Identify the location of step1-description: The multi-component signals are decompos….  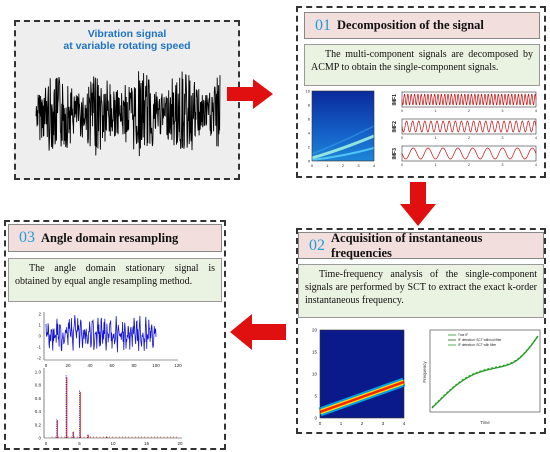
(422, 65).